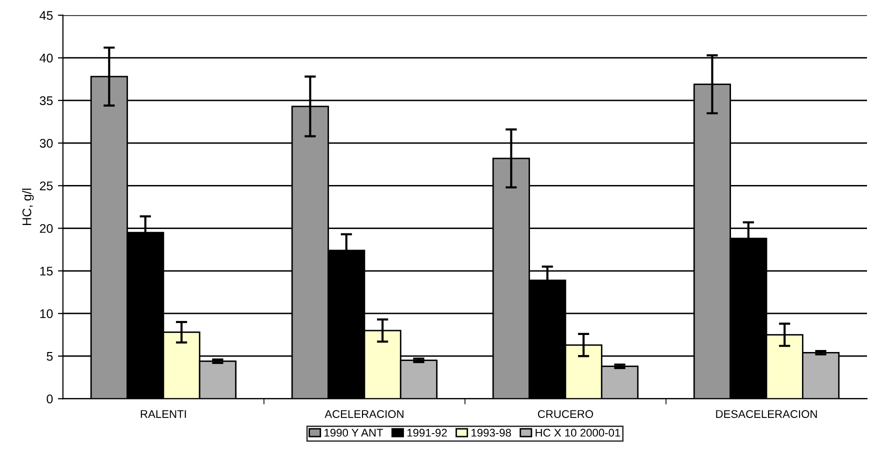 The image size is (874, 462). What do you see at coordinates (46, 313) in the screenshot?
I see `y-tick-label: 10` at bounding box center [46, 313].